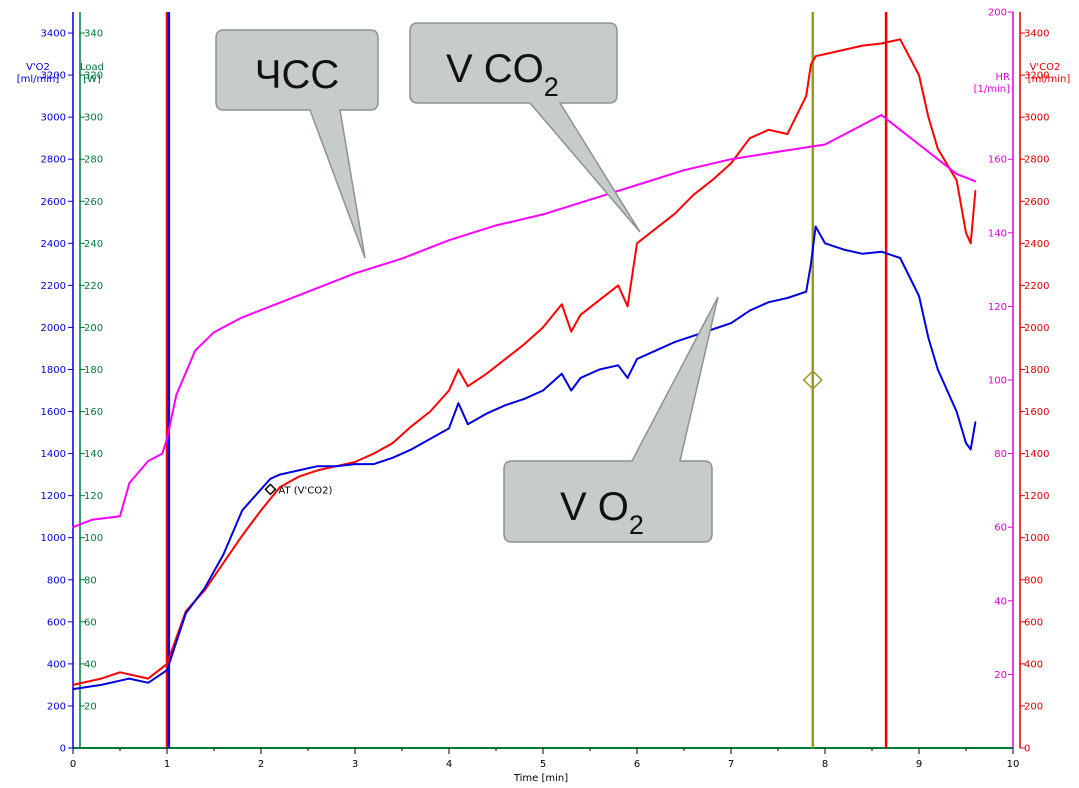 The image size is (1079, 788). What do you see at coordinates (1033, 580) in the screenshot?
I see `vco2-tick-label: 800` at bounding box center [1033, 580].